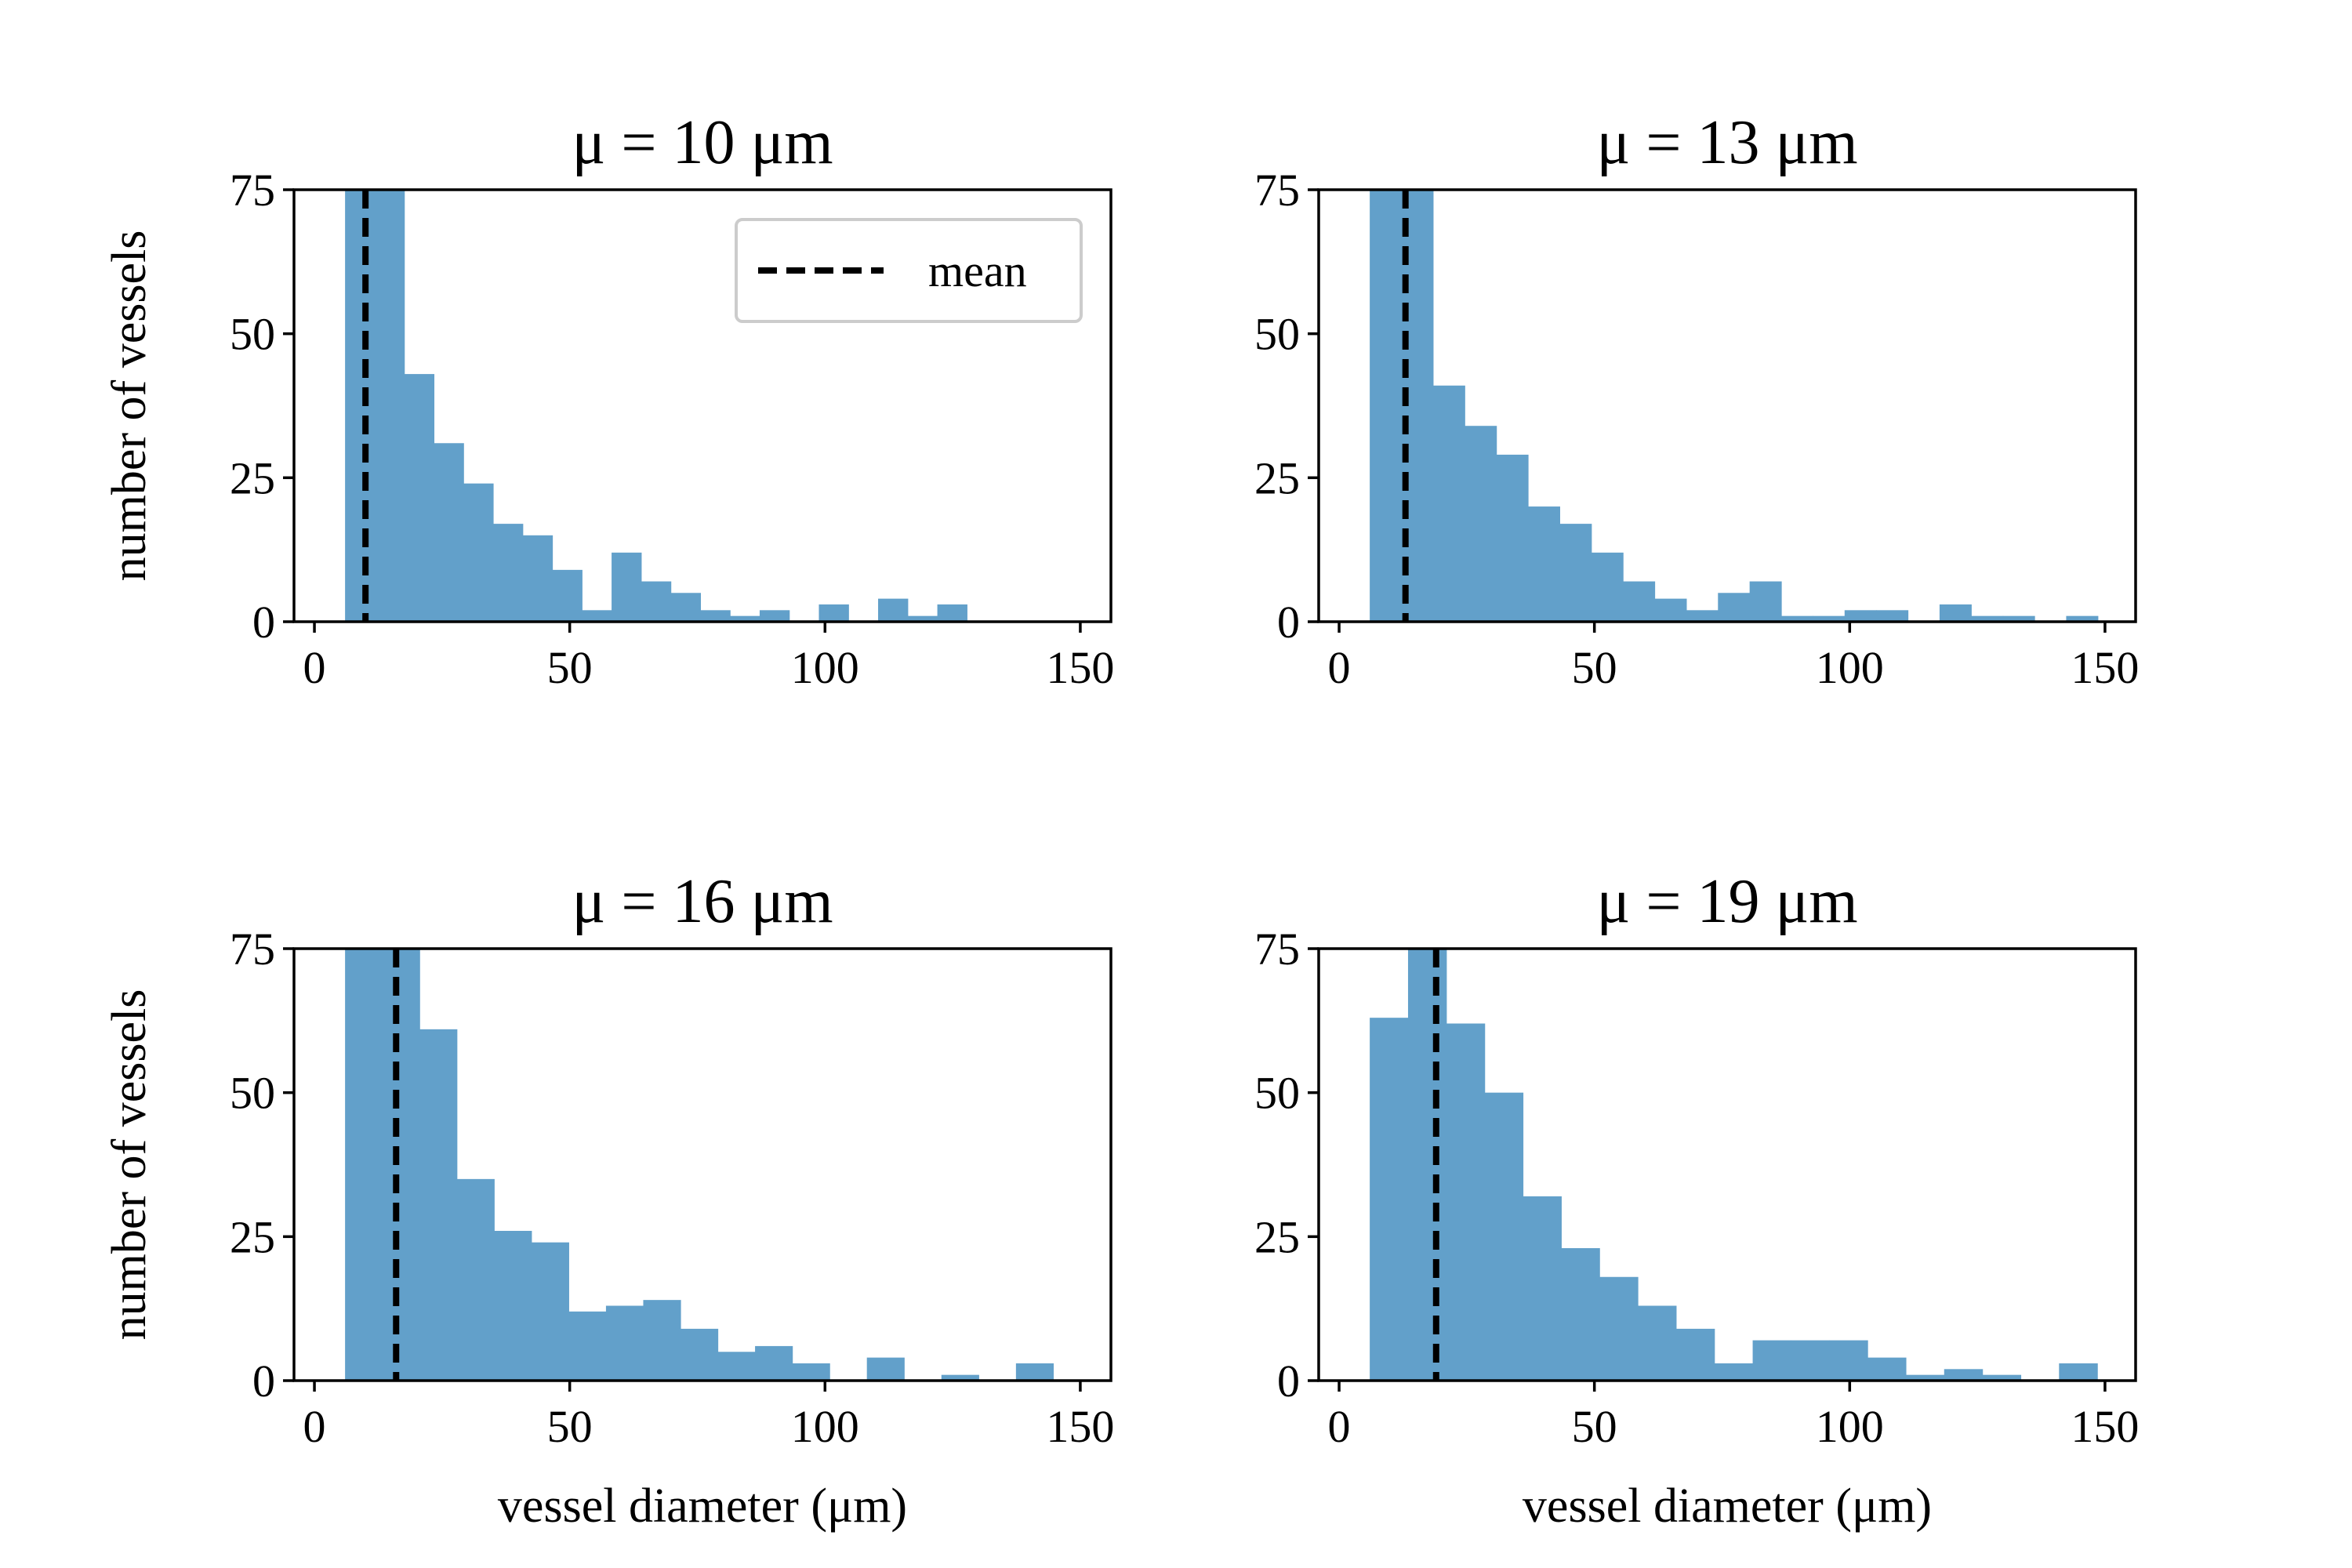 This screenshot has width=2352, height=1568. I want to click on panel-title: μ = 10 μm, so click(702, 142).